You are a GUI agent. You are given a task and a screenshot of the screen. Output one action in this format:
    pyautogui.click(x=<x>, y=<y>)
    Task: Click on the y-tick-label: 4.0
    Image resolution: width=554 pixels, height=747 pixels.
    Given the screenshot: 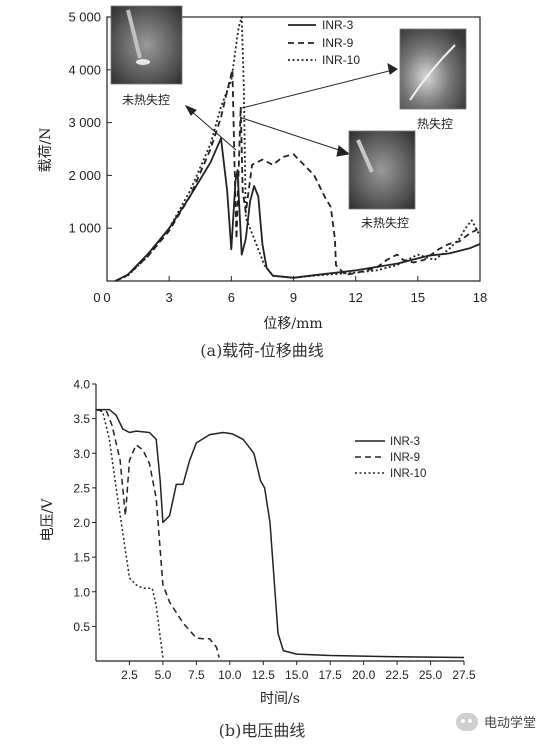 What is the action you would take?
    pyautogui.click(x=81, y=385)
    